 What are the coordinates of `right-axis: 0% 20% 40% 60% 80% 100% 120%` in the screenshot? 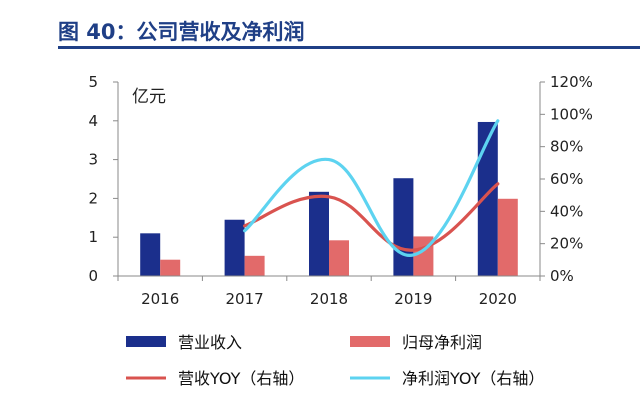 It's located at (566, 179).